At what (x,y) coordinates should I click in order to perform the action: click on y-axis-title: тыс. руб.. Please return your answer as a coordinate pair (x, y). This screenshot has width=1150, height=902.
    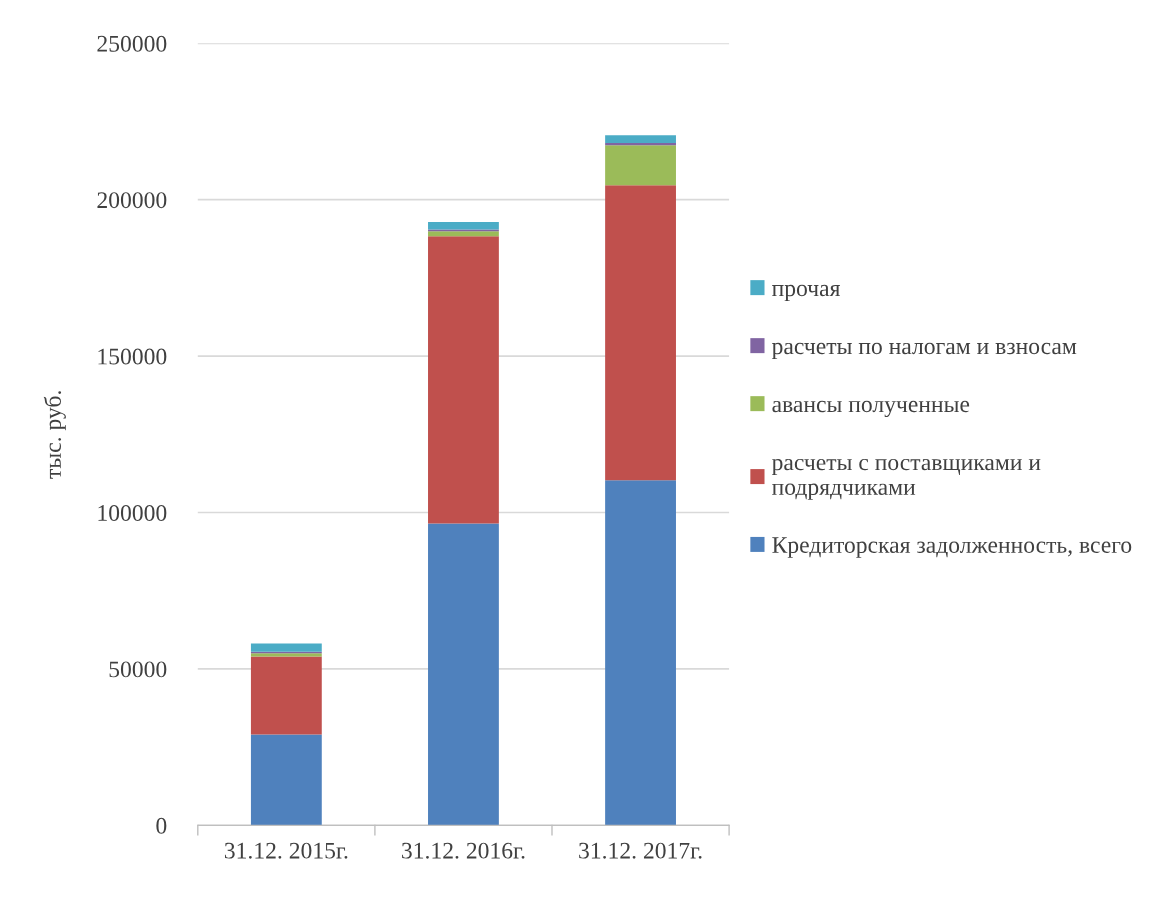
    Looking at the image, I should click on (54, 435).